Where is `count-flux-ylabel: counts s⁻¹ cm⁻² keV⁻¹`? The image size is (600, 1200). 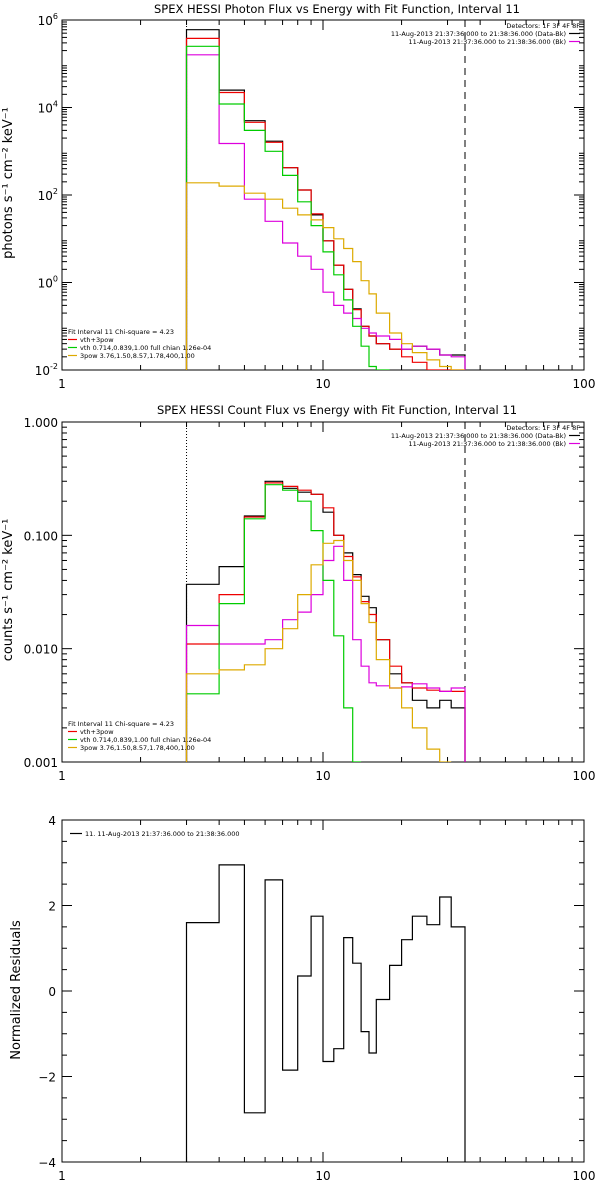
count-flux-ylabel: counts s⁻¹ cm⁻² keV⁻¹ is located at coordinates (8, 590).